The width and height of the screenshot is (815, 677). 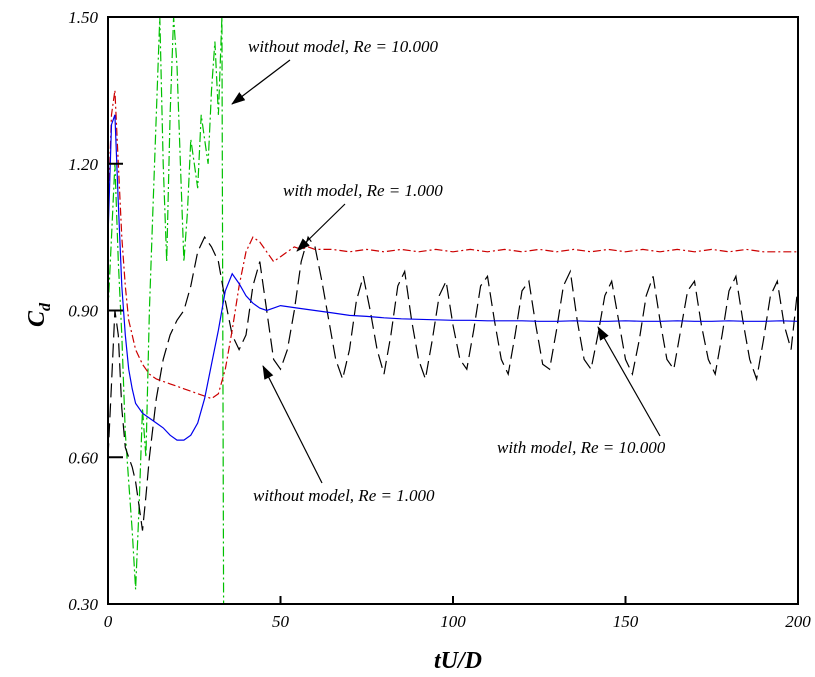 What do you see at coordinates (453, 621) in the screenshot?
I see `x-tick-label: 100` at bounding box center [453, 621].